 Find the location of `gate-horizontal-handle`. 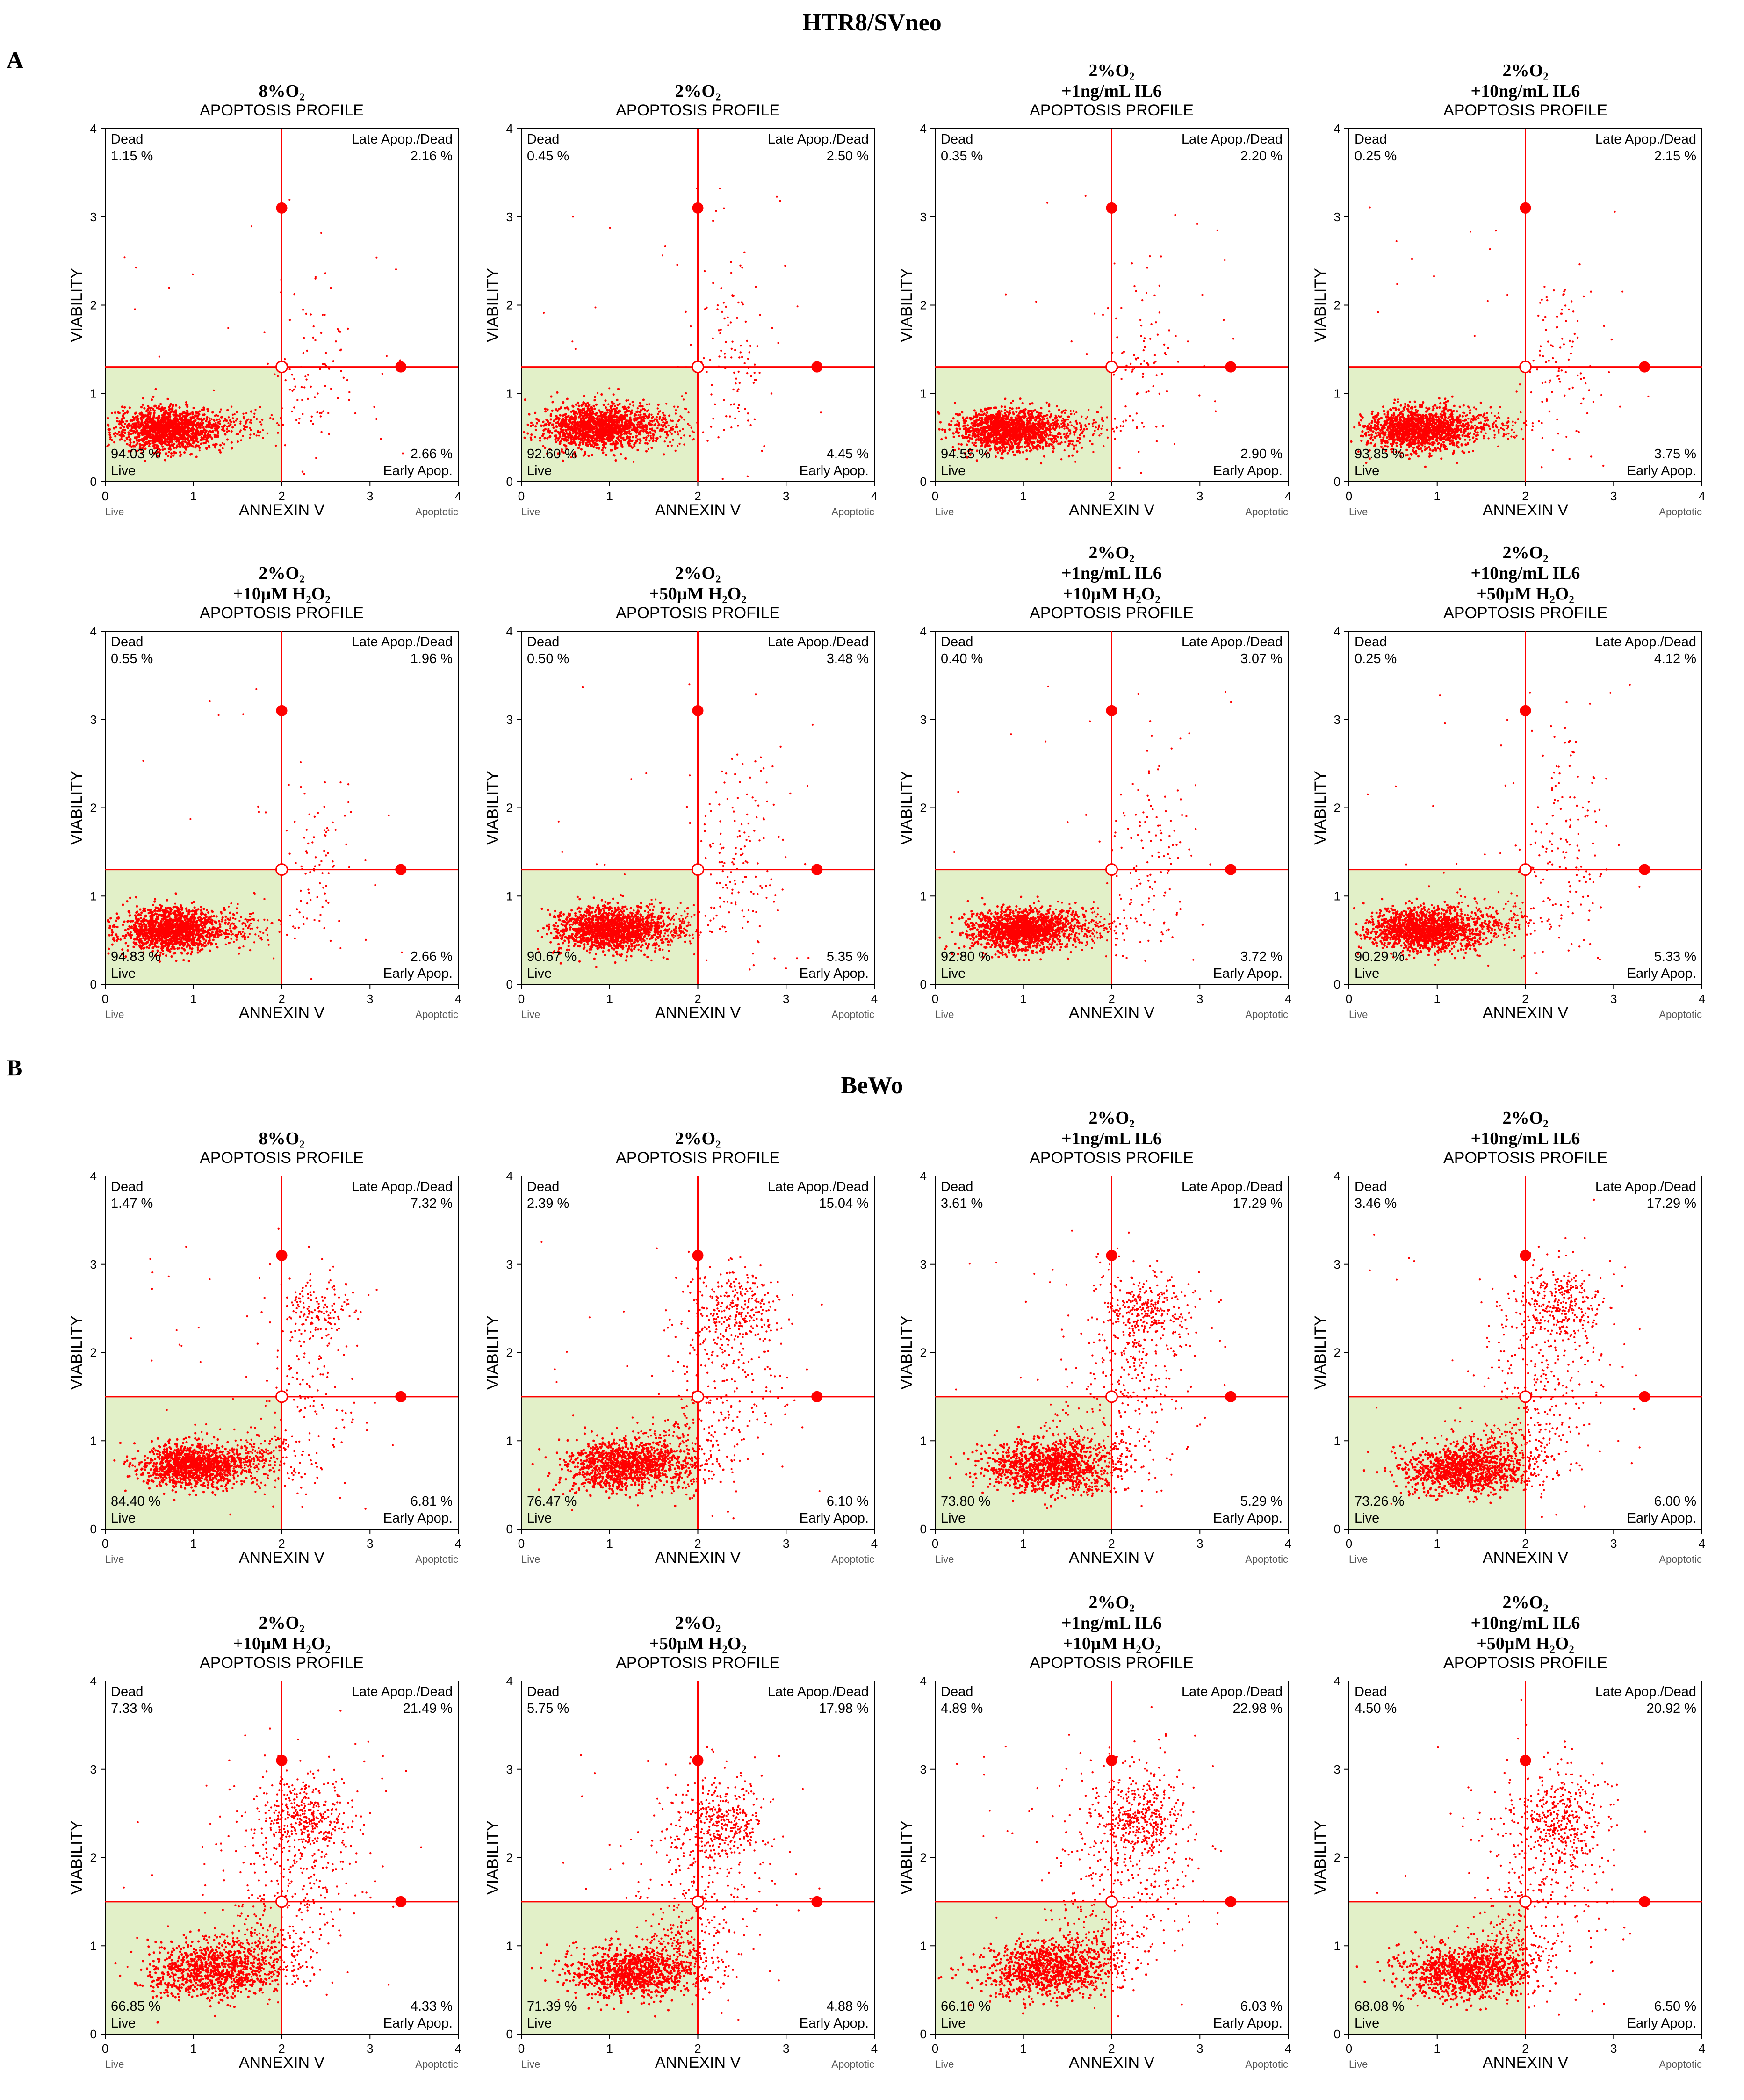

gate-horizontal-handle is located at coordinates (401, 367).